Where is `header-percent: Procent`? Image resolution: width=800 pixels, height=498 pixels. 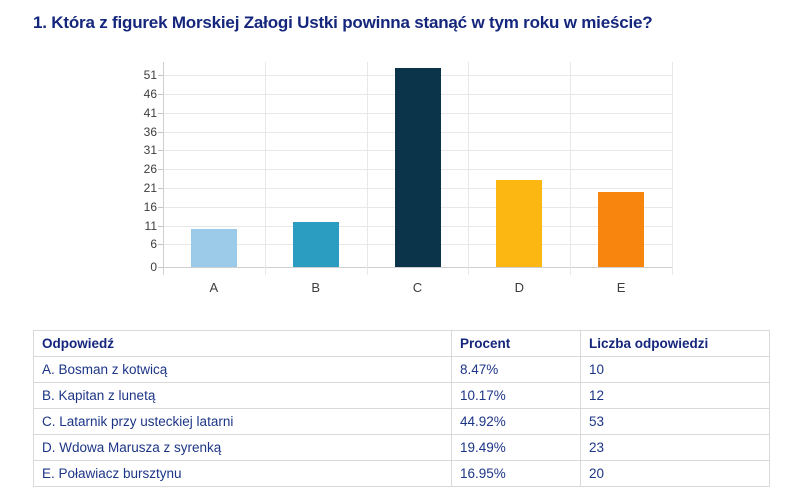 header-percent: Procent is located at coordinates (516, 343).